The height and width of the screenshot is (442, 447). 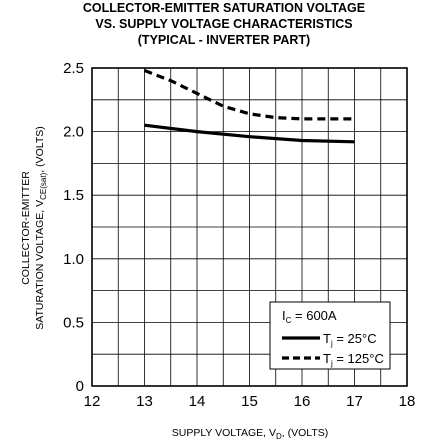 What do you see at coordinates (73, 259) in the screenshot?
I see `y-tick-label: 1.0` at bounding box center [73, 259].